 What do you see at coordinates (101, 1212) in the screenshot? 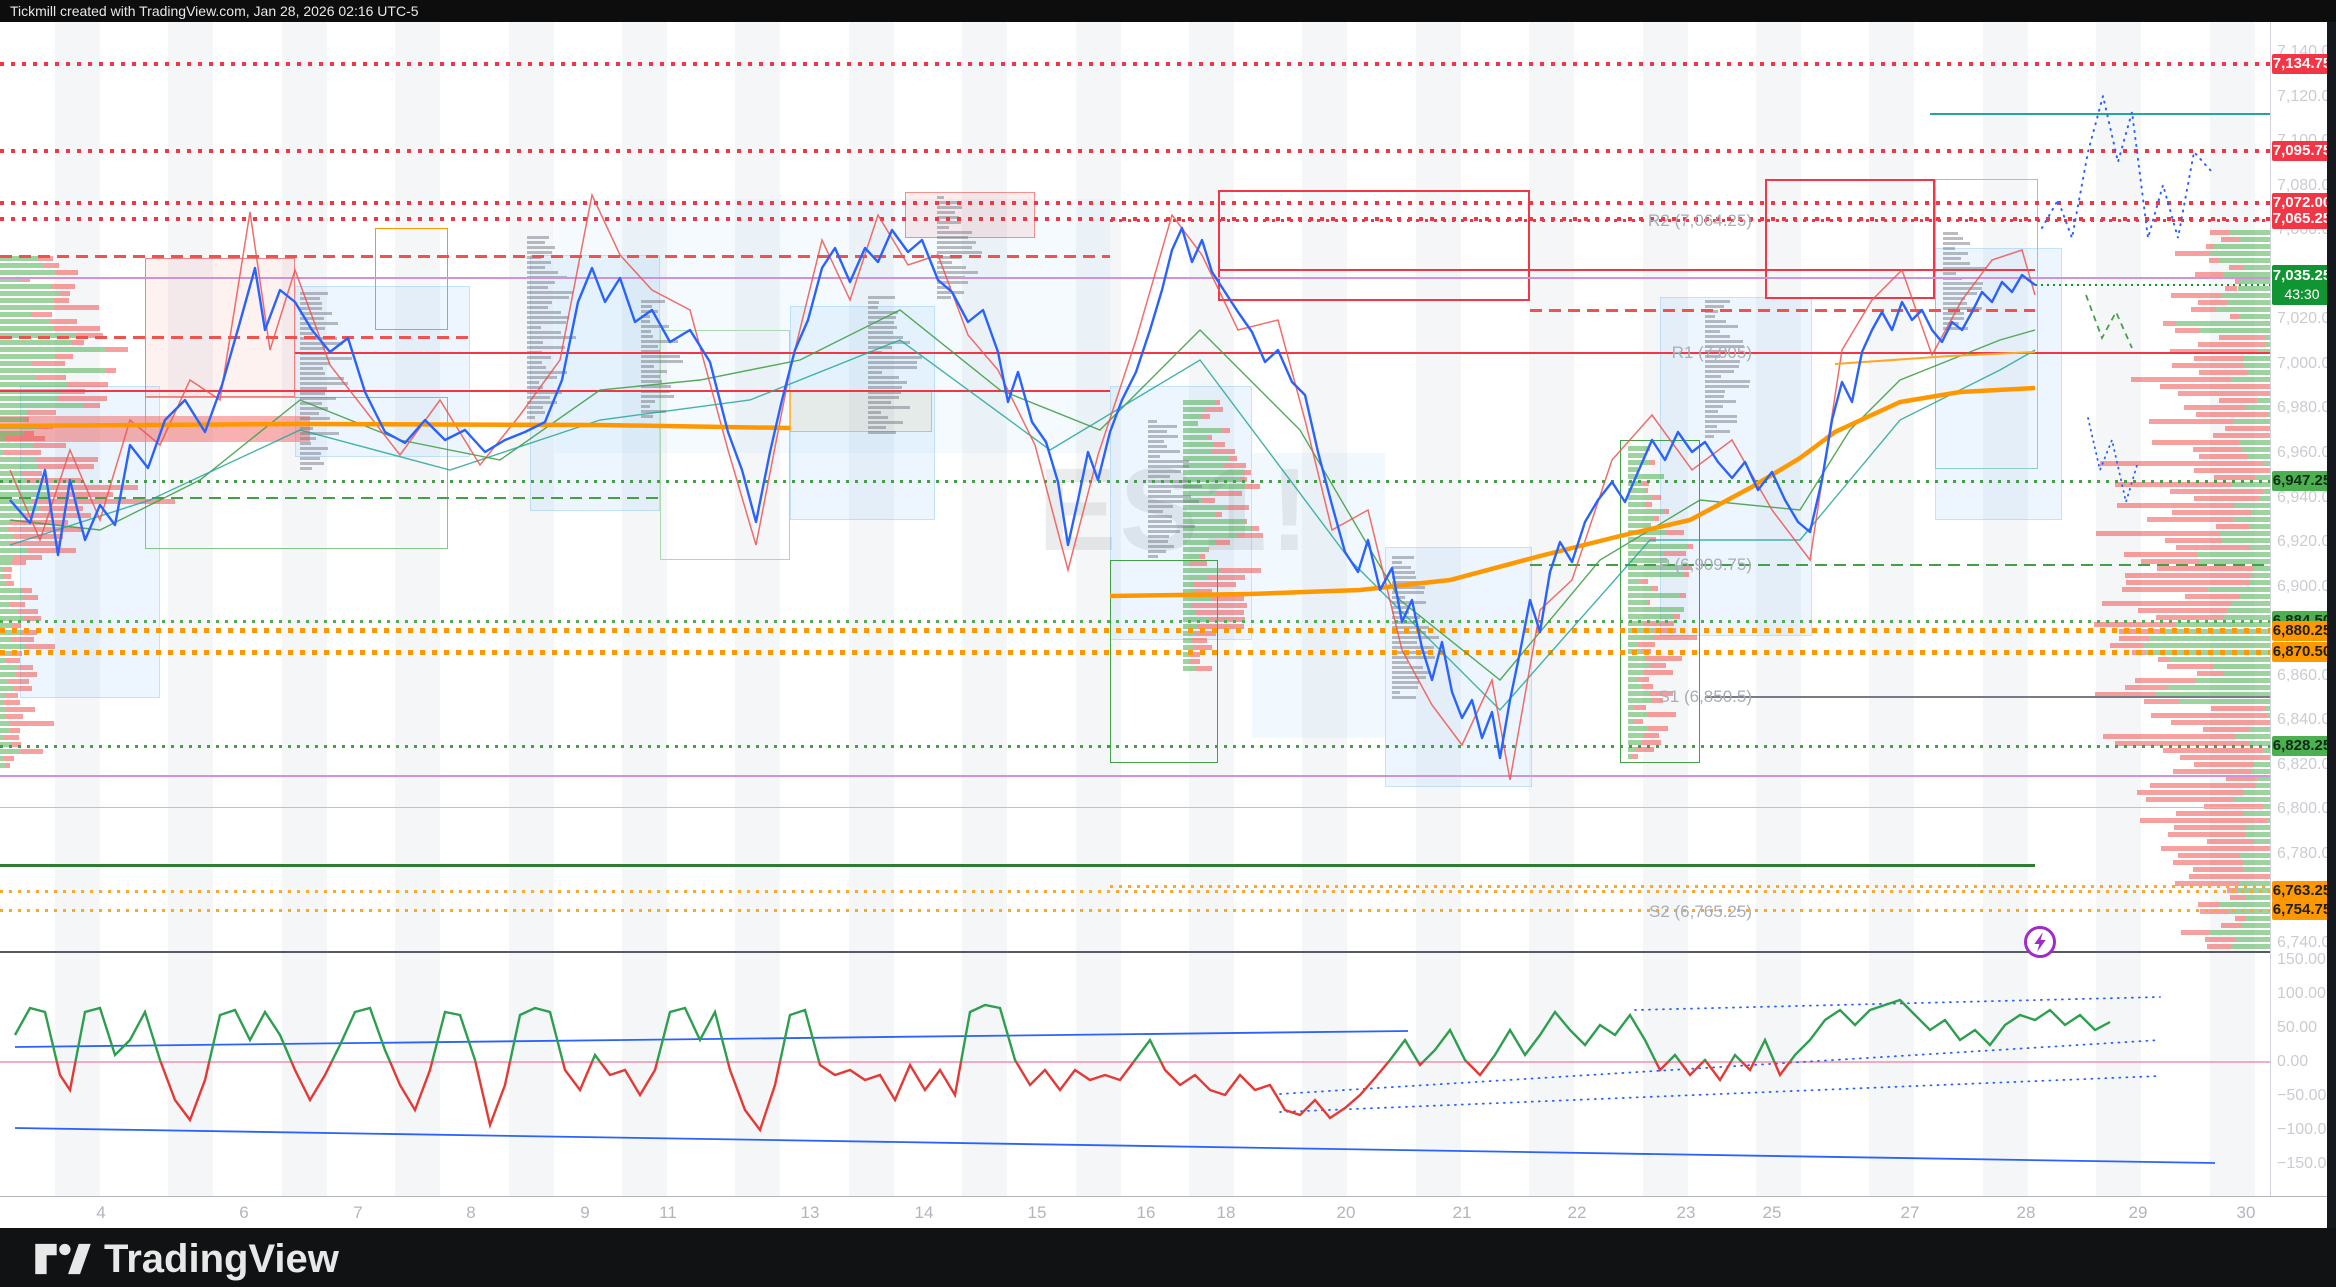
I see `time-tick-label: 4` at bounding box center [101, 1212].